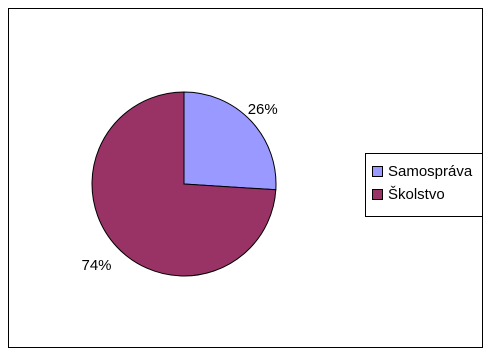  What do you see at coordinates (377, 171) in the screenshot?
I see `legend-swatch-samosprava` at bounding box center [377, 171].